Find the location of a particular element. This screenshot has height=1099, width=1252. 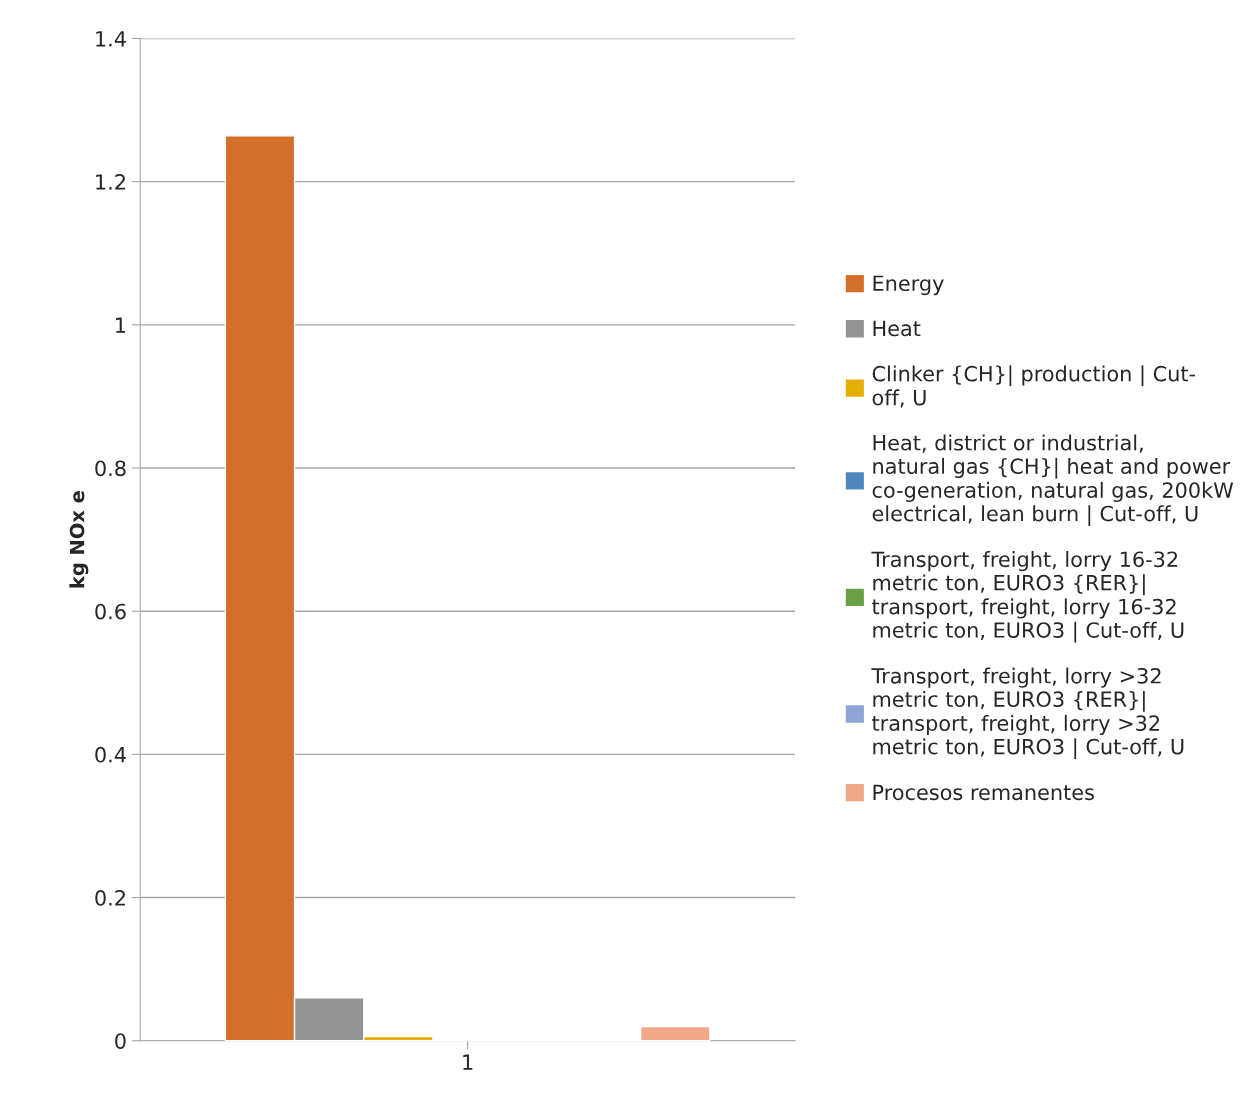

y-tick-label: 0.4 is located at coordinates (110, 754).